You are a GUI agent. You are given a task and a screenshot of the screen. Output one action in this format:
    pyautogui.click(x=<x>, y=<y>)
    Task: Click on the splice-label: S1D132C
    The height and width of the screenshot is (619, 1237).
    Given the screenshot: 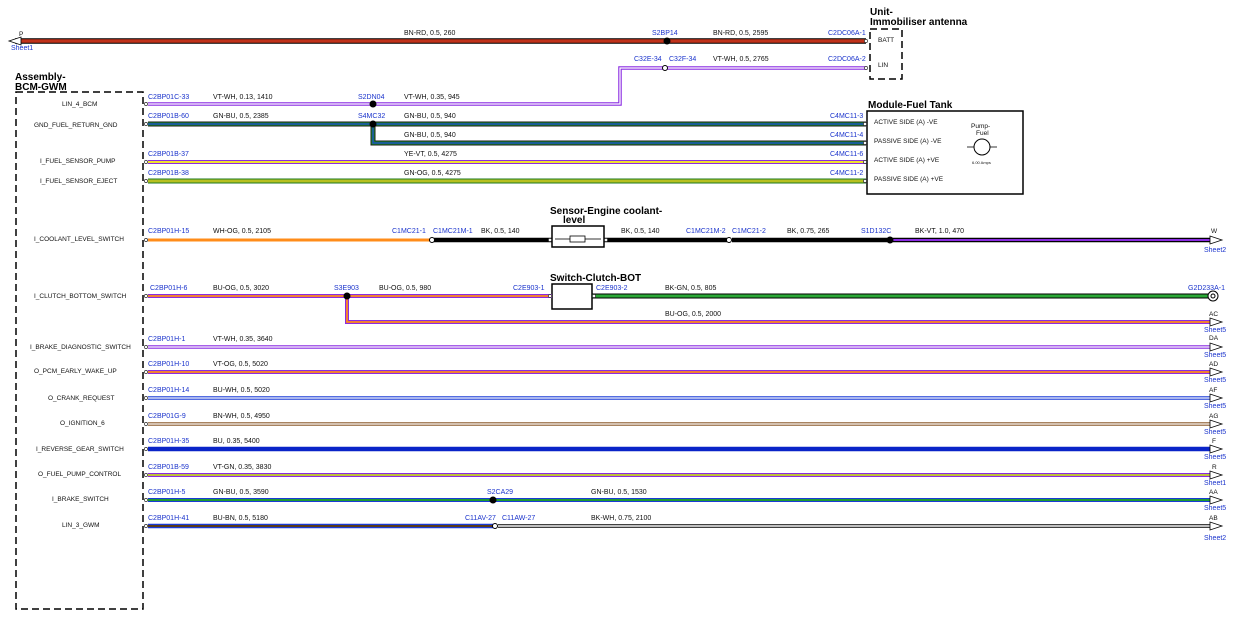 What is the action you would take?
    pyautogui.click(x=876, y=231)
    